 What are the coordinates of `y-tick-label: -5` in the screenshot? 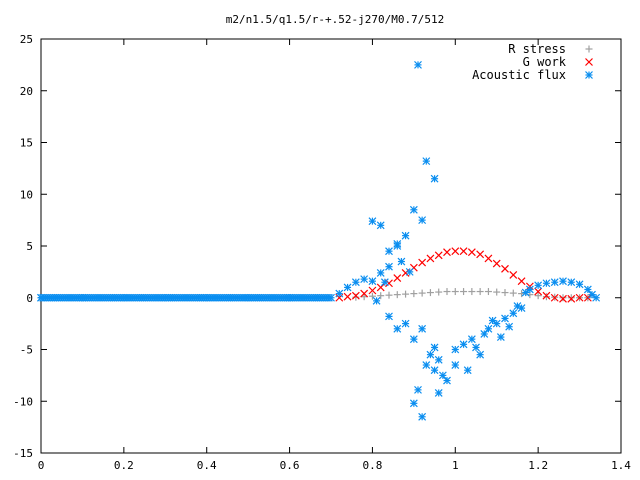 It's located at (26, 350).